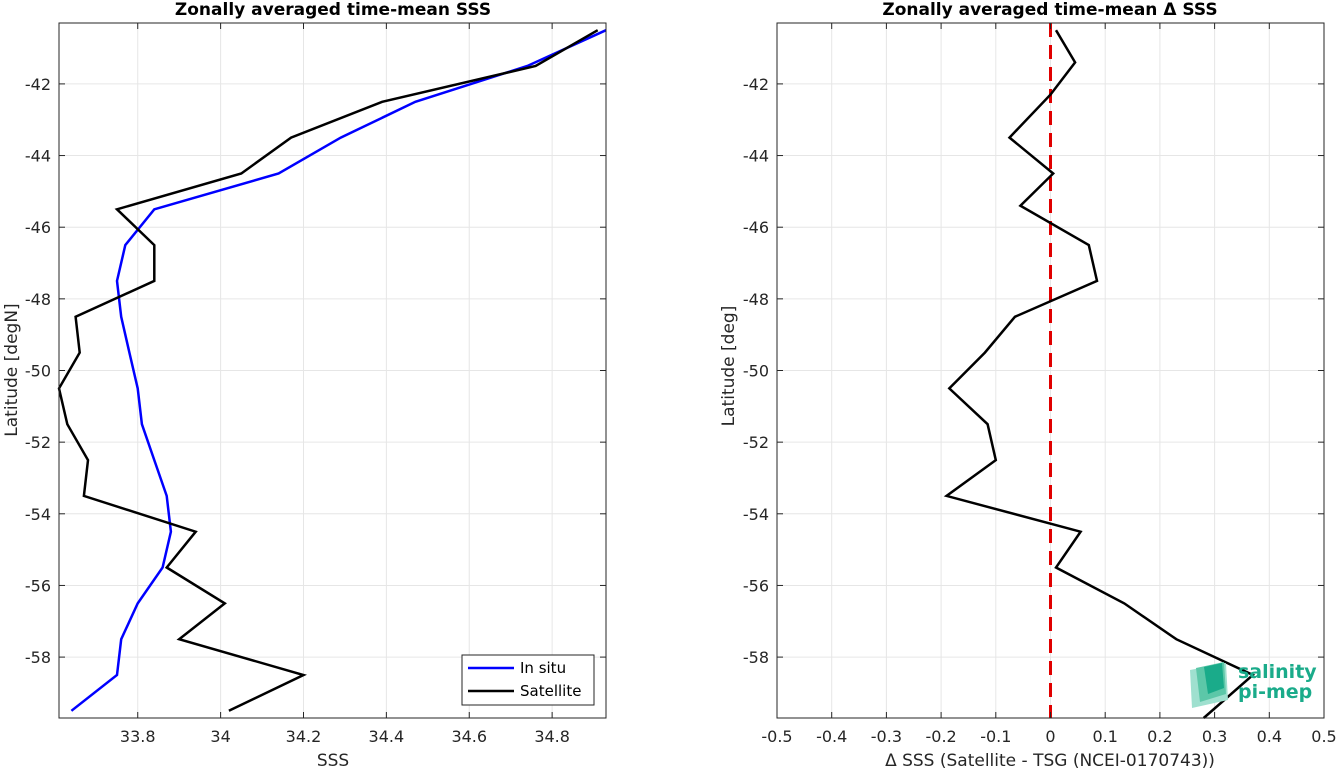 The image size is (1336, 769). What do you see at coordinates (12, 369) in the screenshot?
I see `left-chart-y-axis-label: Latitude [degN]` at bounding box center [12, 369].